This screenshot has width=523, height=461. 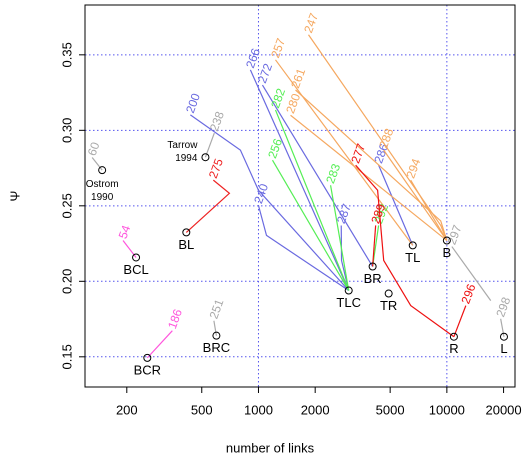 I want to click on trajectory-label: 272, so click(x=265, y=73).